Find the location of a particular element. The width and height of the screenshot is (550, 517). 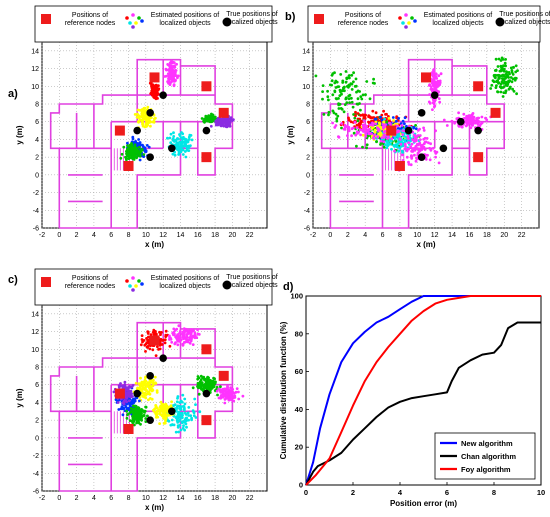

x-tick-label: 14 is located at coordinates (181, 498).